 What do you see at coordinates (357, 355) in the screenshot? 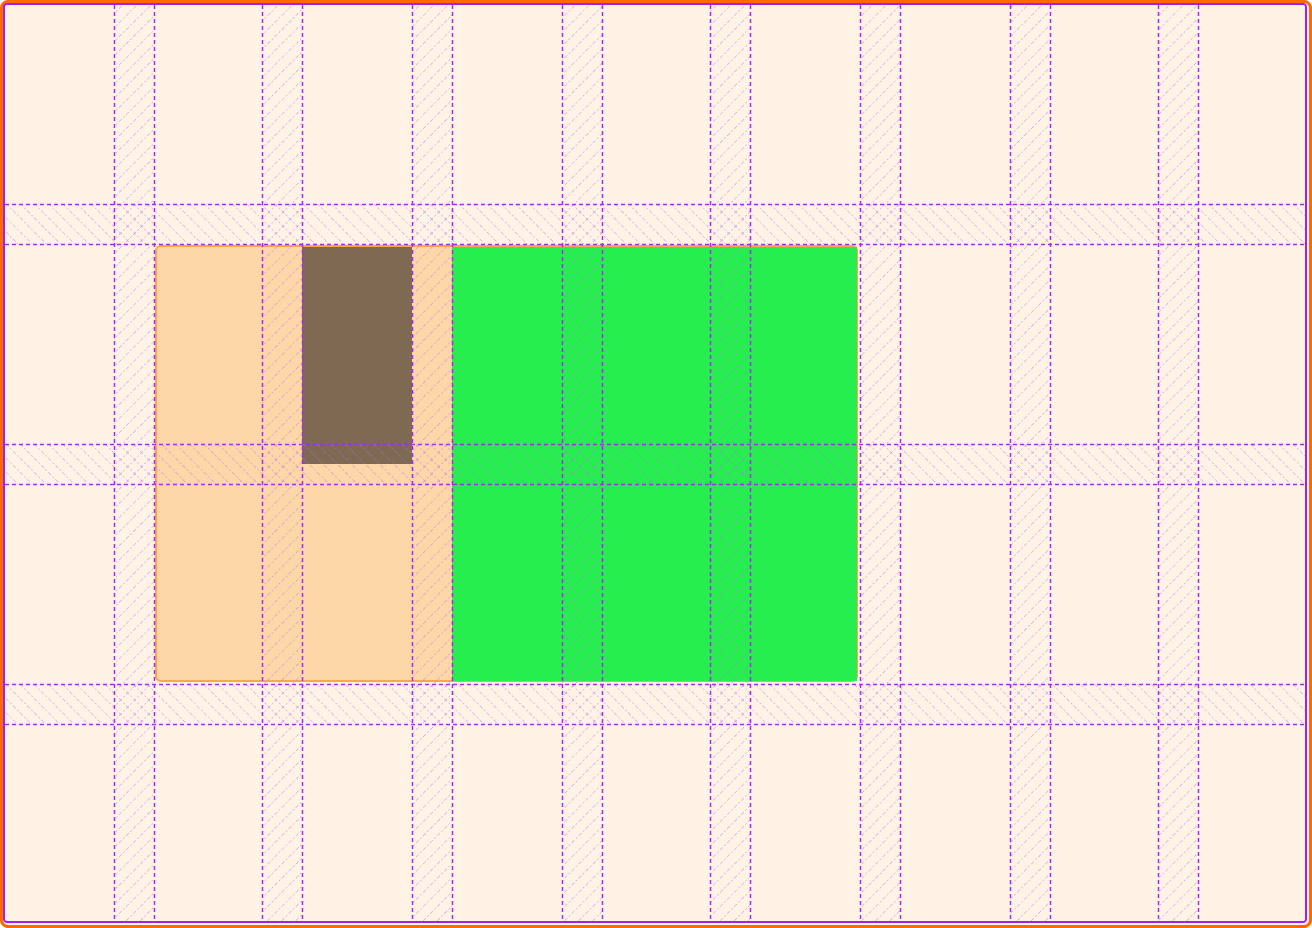
I see `grid-item-brown` at bounding box center [357, 355].